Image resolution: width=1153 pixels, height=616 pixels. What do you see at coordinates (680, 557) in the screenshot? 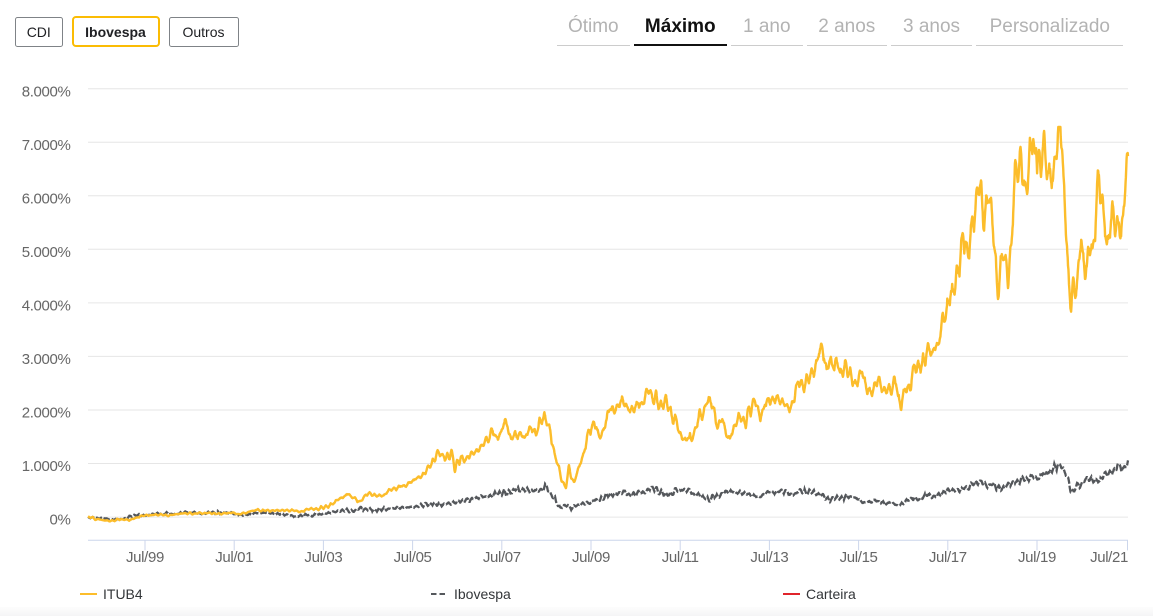
I see `svg-text: Jul/11` at bounding box center [680, 557].